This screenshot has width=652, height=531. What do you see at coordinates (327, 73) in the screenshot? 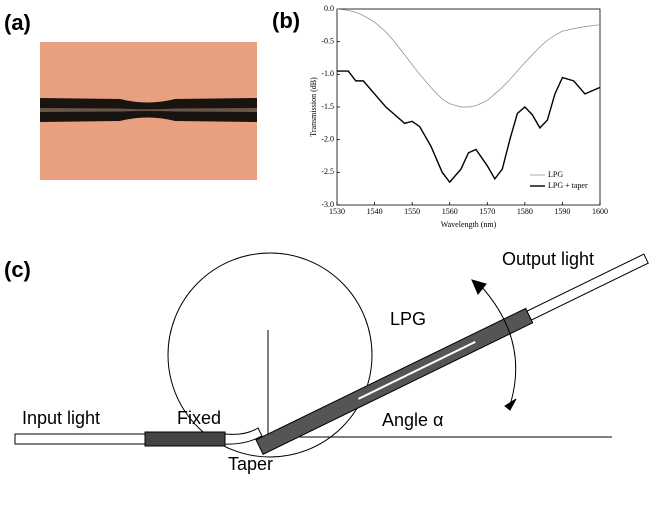
I see `y-tick-label: -1.0` at bounding box center [327, 73].